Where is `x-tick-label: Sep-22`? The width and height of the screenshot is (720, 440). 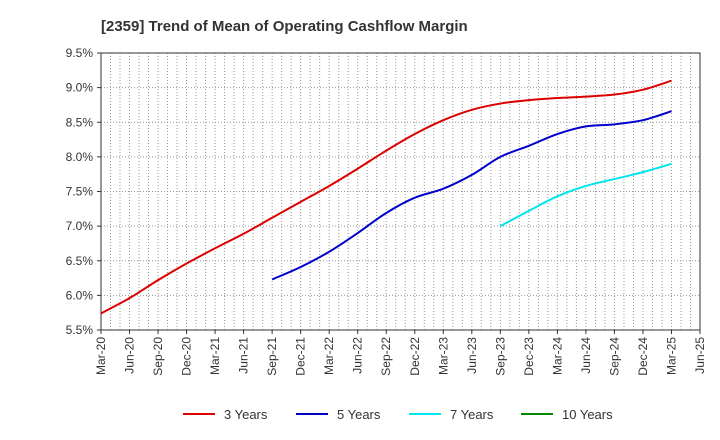
x-tick-label: Sep-22 is located at coordinates (386, 356).